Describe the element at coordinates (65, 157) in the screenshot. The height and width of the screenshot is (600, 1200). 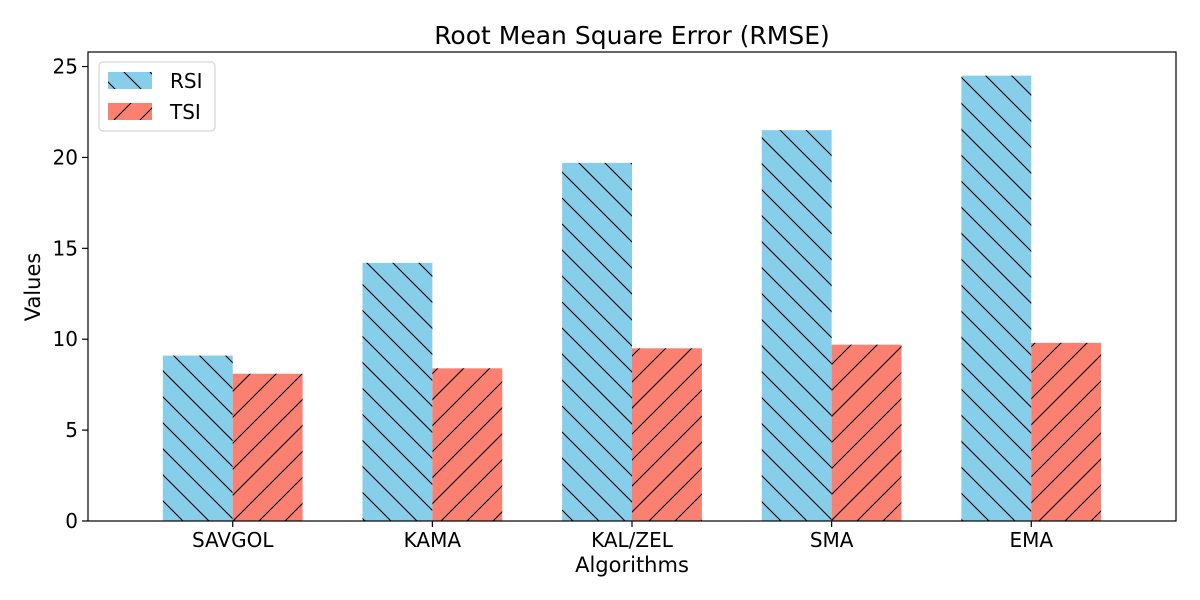
I see `y-tick-label: 20` at that location.